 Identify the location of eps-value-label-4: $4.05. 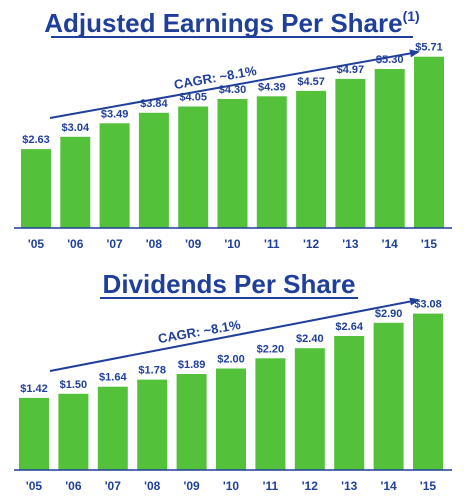
(193, 98).